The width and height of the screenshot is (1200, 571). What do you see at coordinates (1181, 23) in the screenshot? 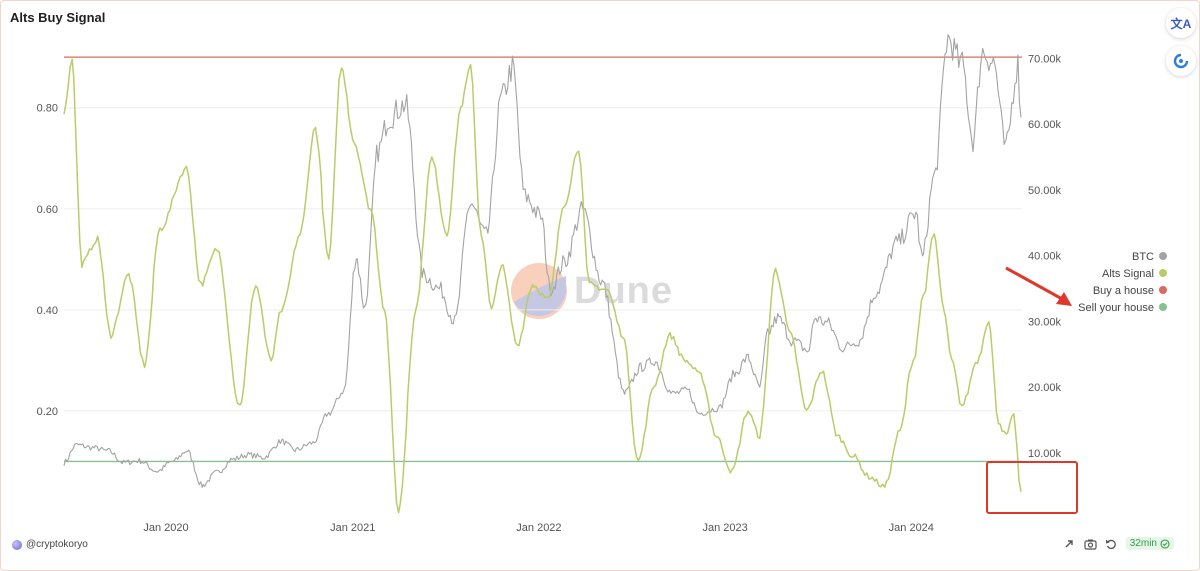
I see `translate-icon: 文A` at bounding box center [1181, 23].